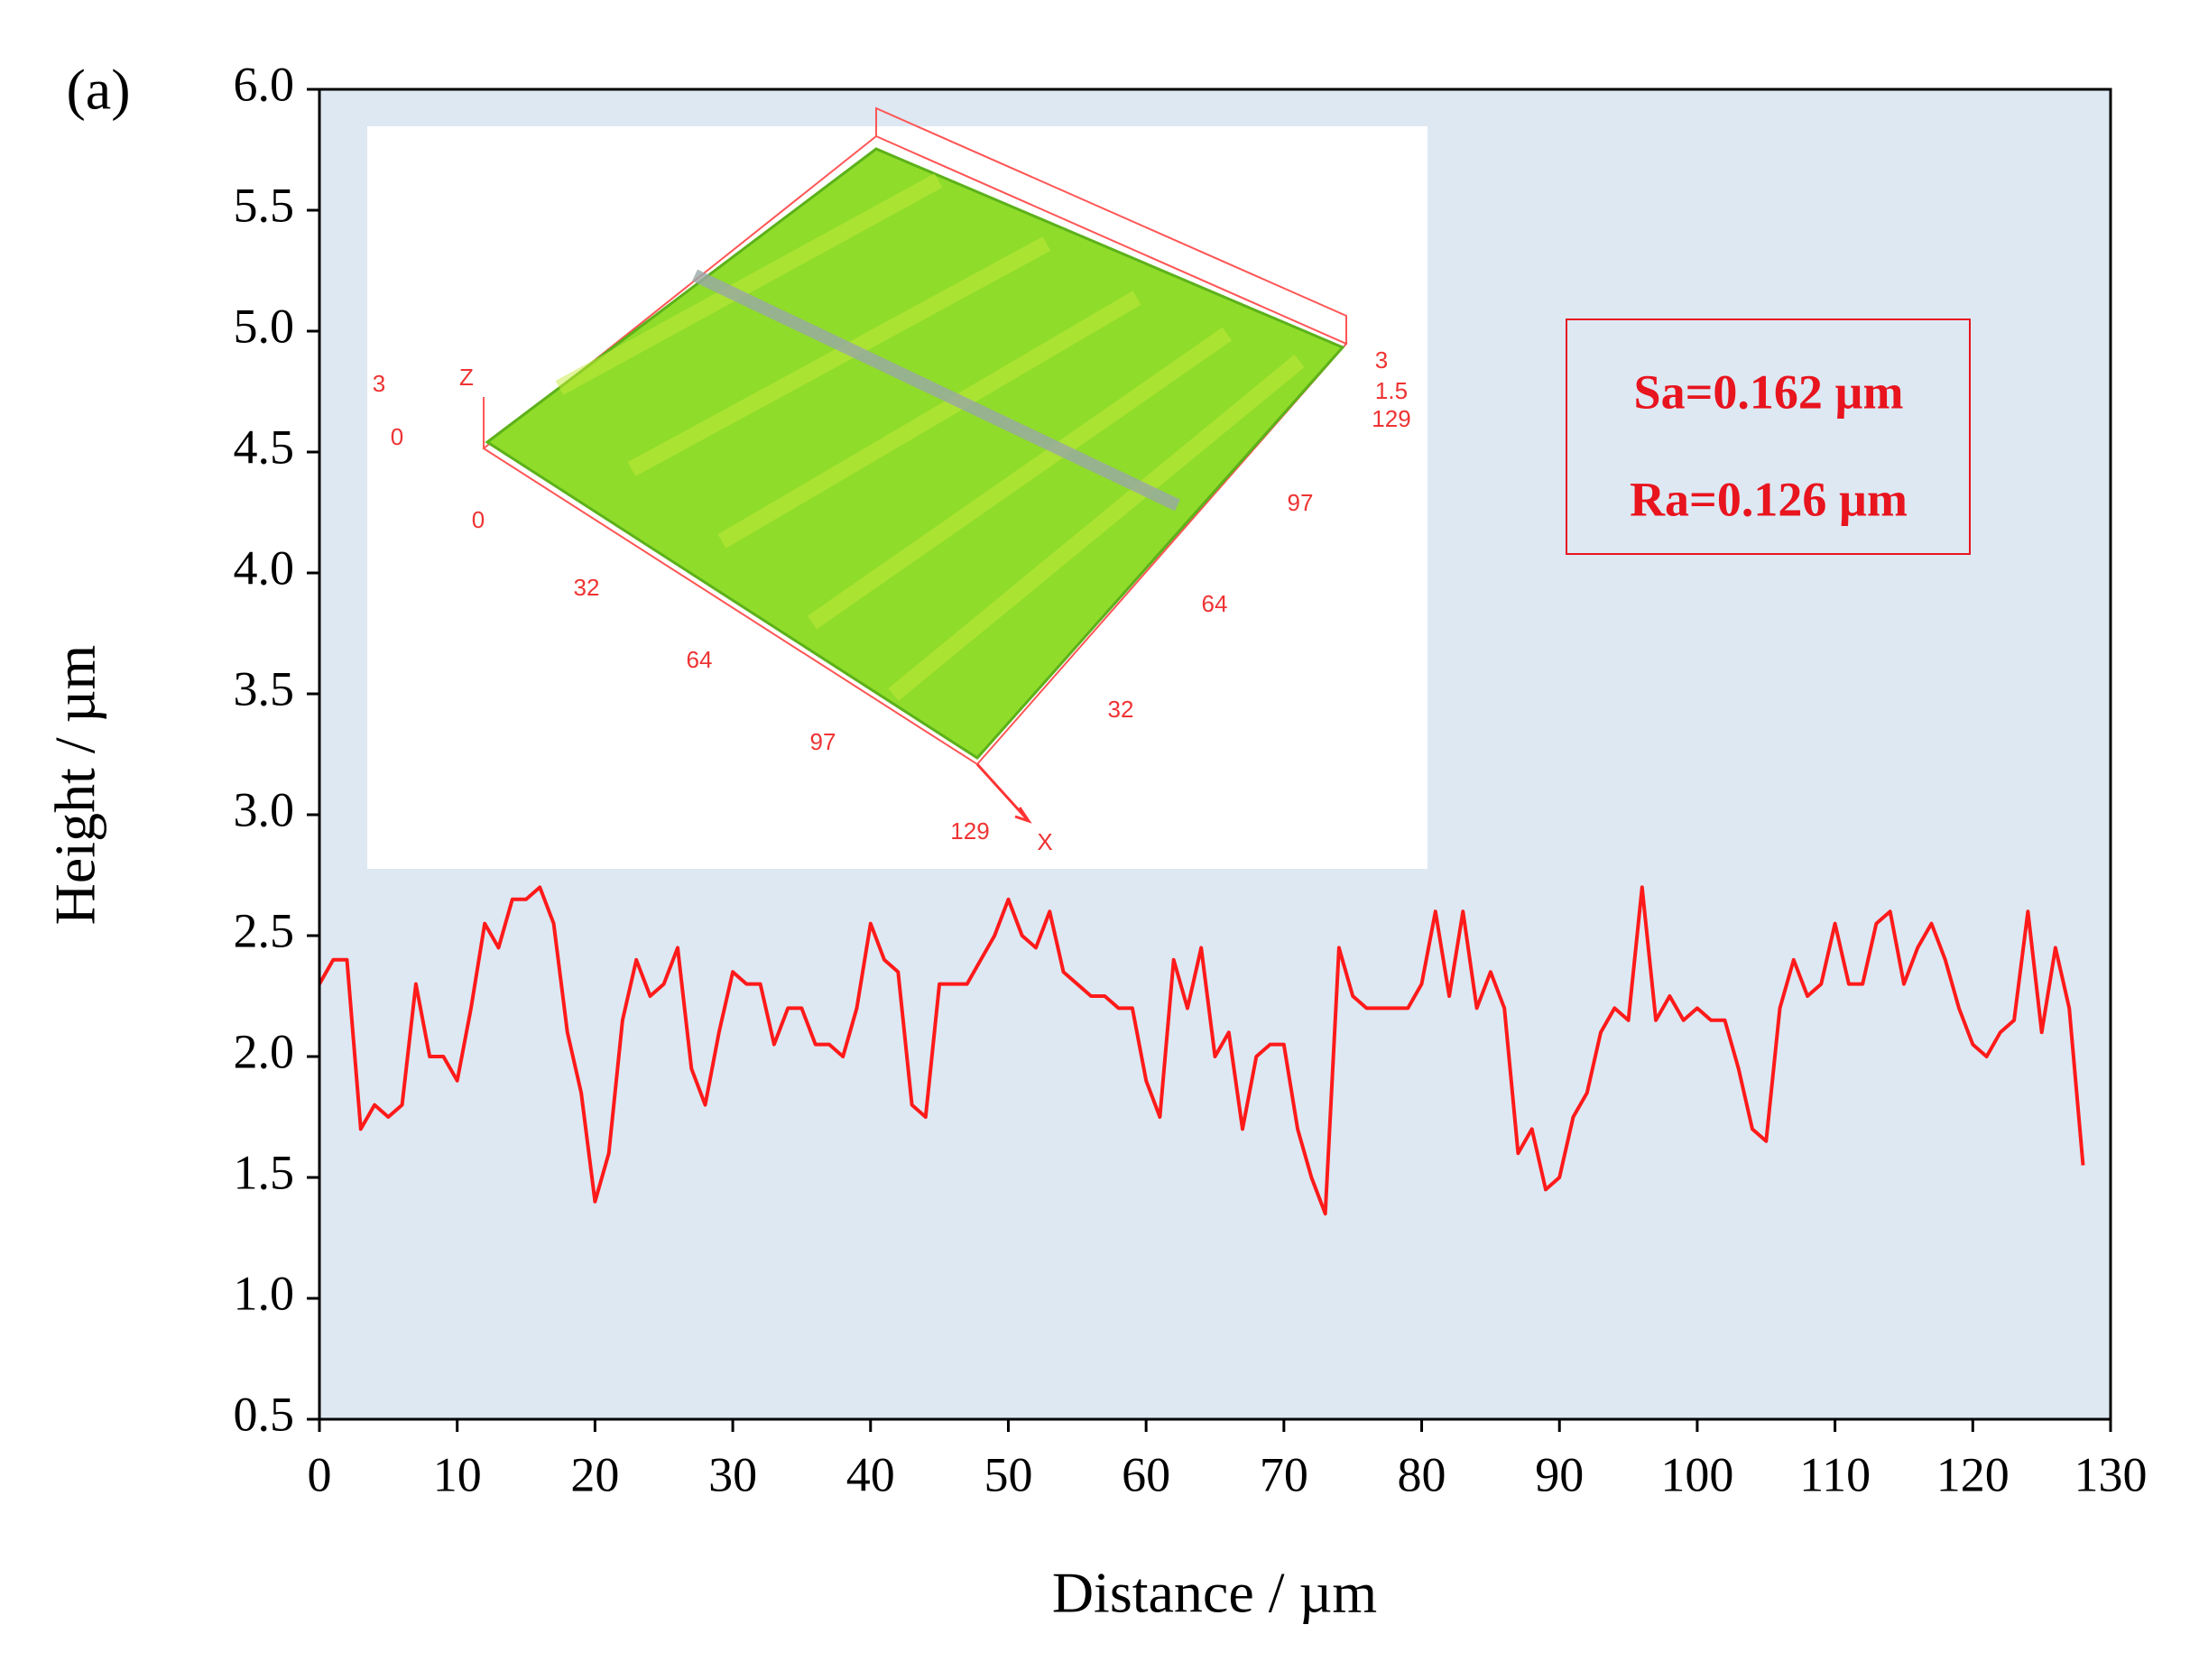  Describe the element at coordinates (1422, 1474) in the screenshot. I see `x-tick-label: 80` at that location.